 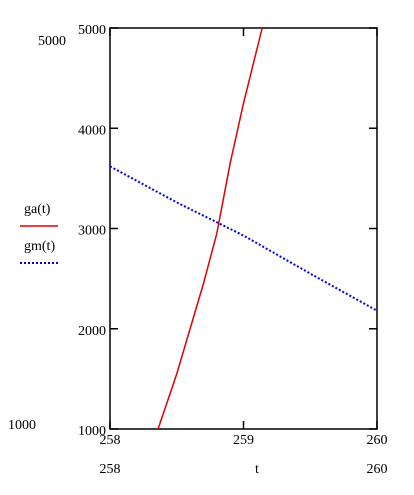 What do you see at coordinates (92, 331) in the screenshot?
I see `y-tick-label: 2000` at bounding box center [92, 331].